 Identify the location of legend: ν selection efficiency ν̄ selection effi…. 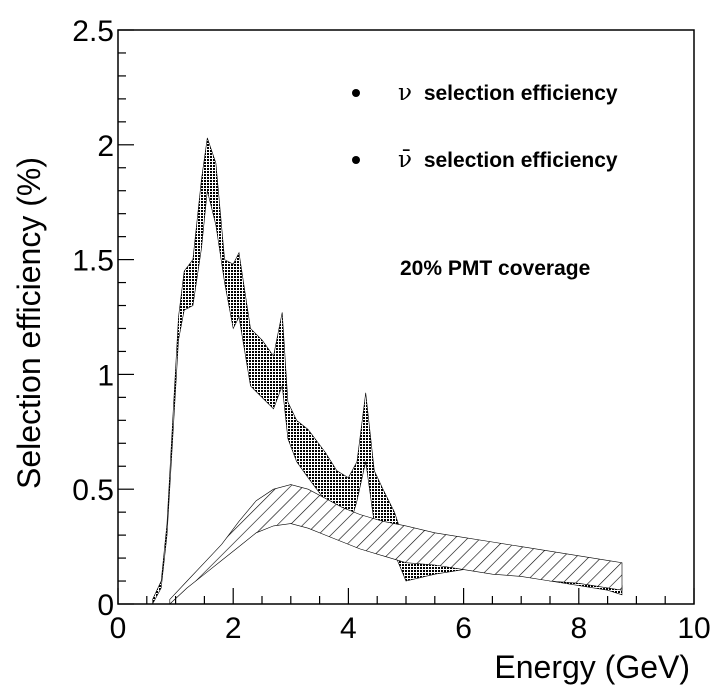
(485, 126).